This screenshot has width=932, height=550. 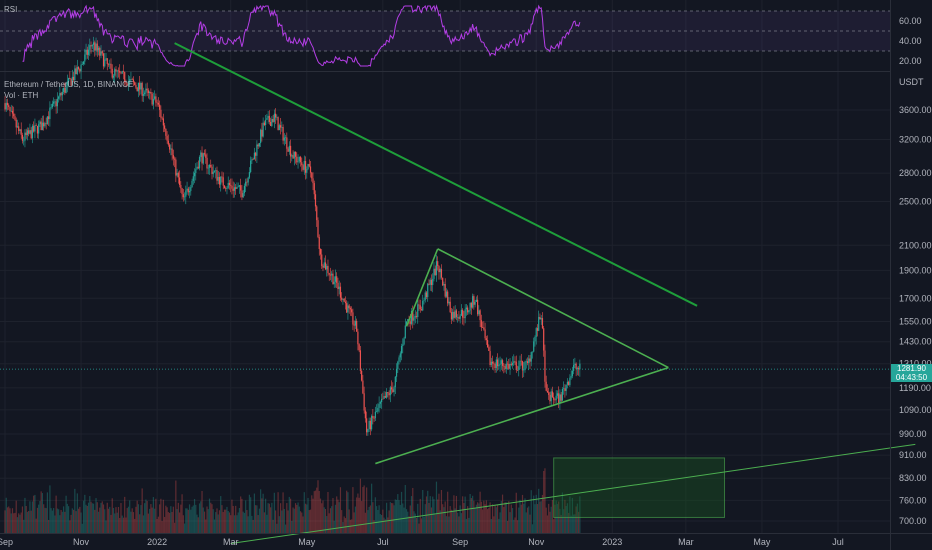 I want to click on long-support-line, so click(x=573, y=493).